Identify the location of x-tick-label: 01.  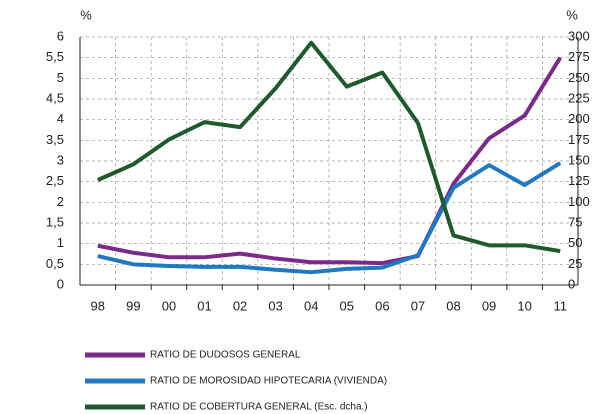
(204, 305).